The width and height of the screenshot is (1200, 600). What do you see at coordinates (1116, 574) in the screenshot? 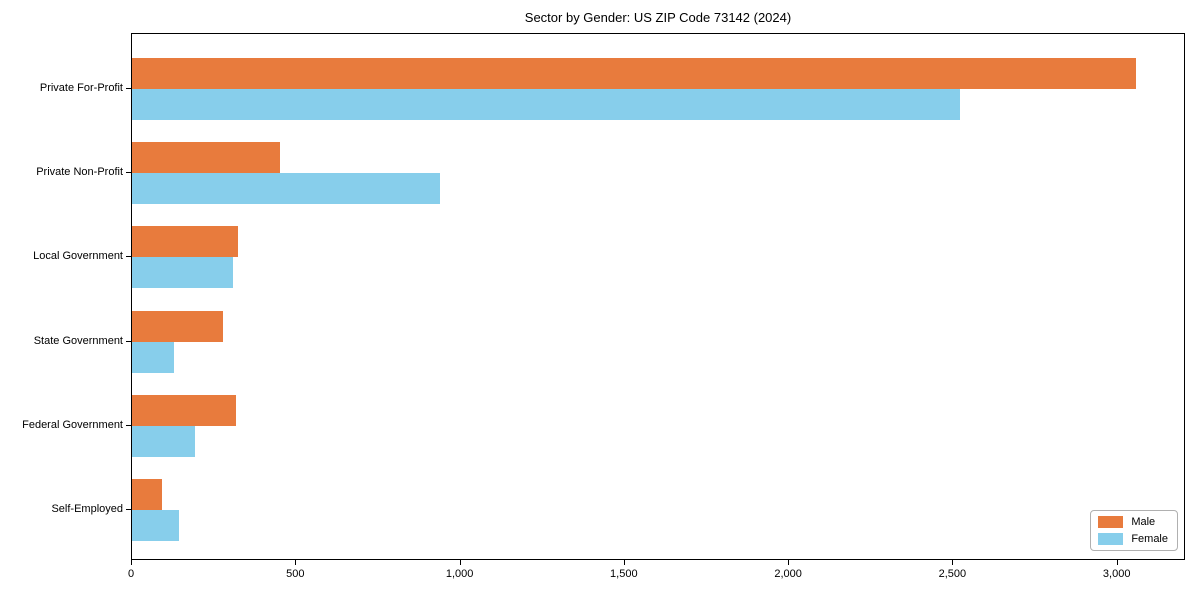
I see `x-tick-label: 3,000` at bounding box center [1116, 574].